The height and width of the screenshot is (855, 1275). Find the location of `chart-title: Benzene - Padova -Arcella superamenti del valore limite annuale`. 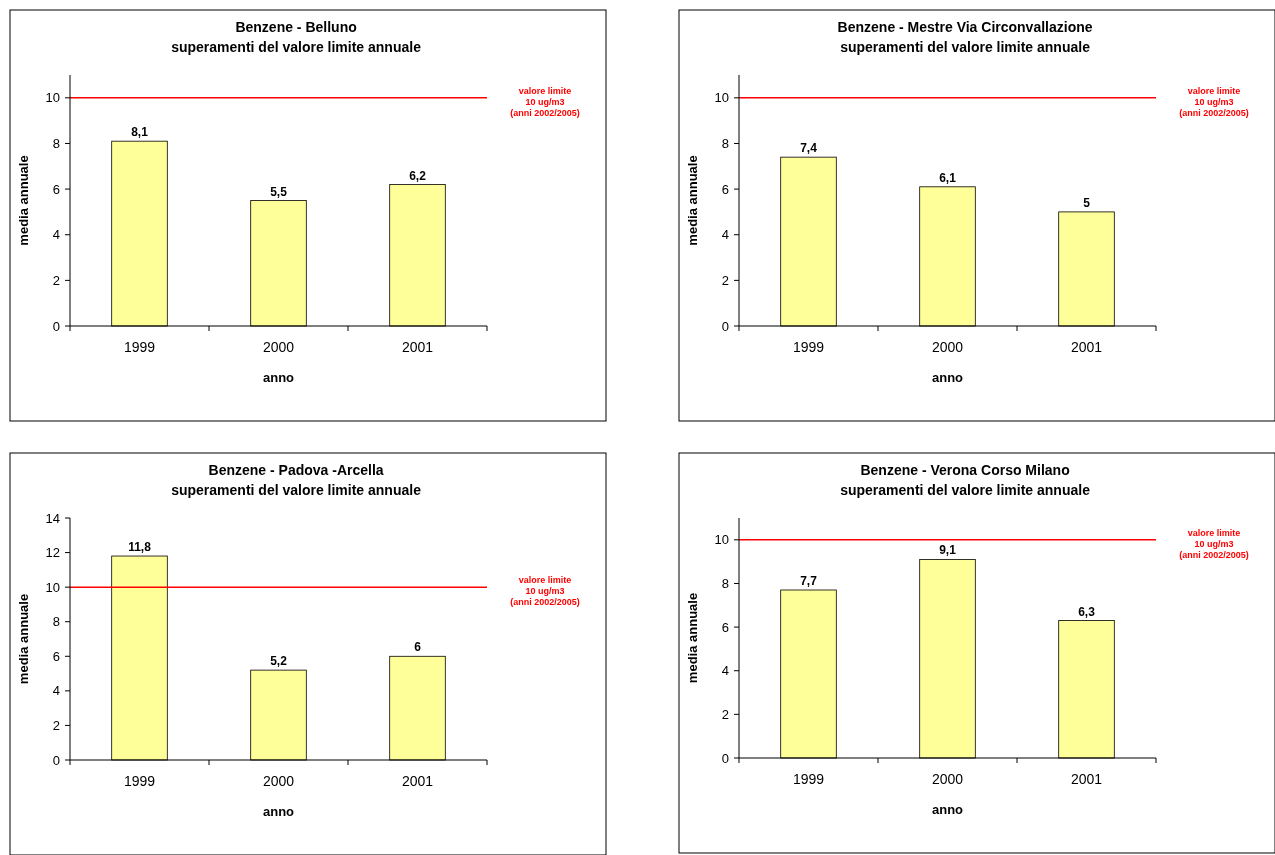

chart-title: Benzene - Padova -Arcella superamenti del valore limite annuale is located at coordinates (296, 480).